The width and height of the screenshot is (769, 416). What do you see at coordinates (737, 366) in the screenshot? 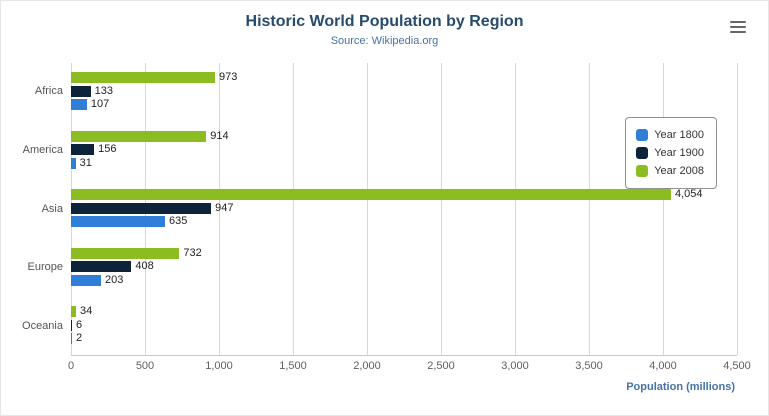
I see `x-tick-label: 4,500` at bounding box center [737, 366].